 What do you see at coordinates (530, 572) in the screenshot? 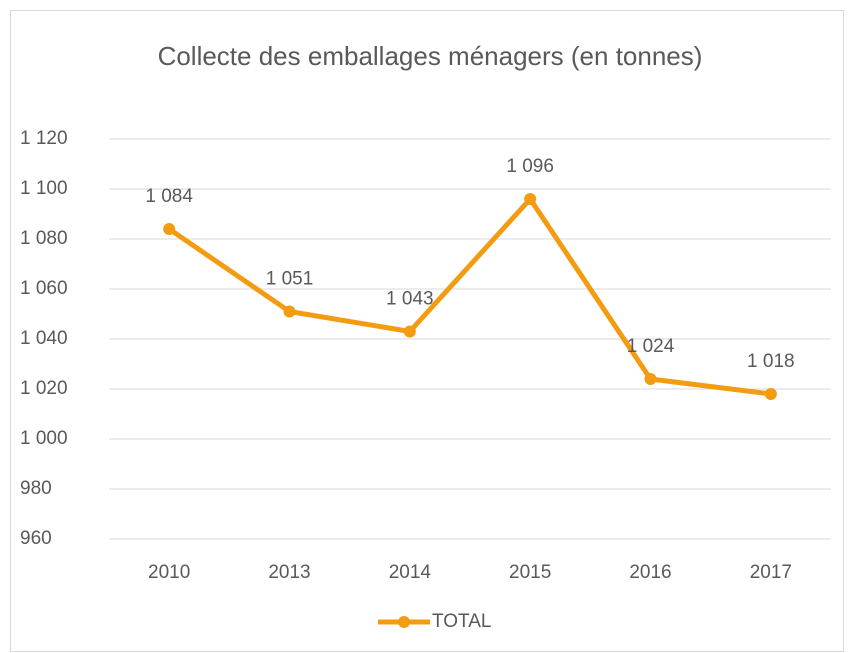
I see `x-tick-label: 2015` at bounding box center [530, 572].